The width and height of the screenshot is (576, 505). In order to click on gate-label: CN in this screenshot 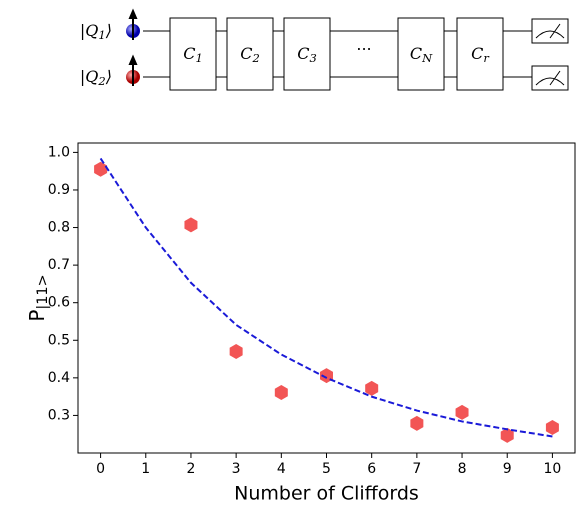, I will do `click(421, 55)`.